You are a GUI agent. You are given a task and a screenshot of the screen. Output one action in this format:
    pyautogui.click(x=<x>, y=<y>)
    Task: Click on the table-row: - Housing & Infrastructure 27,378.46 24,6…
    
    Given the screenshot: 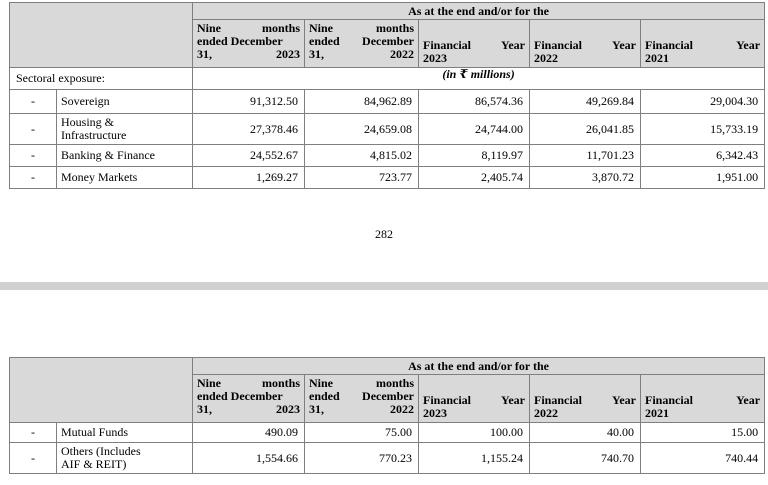 What is the action you would take?
    pyautogui.click(x=387, y=129)
    